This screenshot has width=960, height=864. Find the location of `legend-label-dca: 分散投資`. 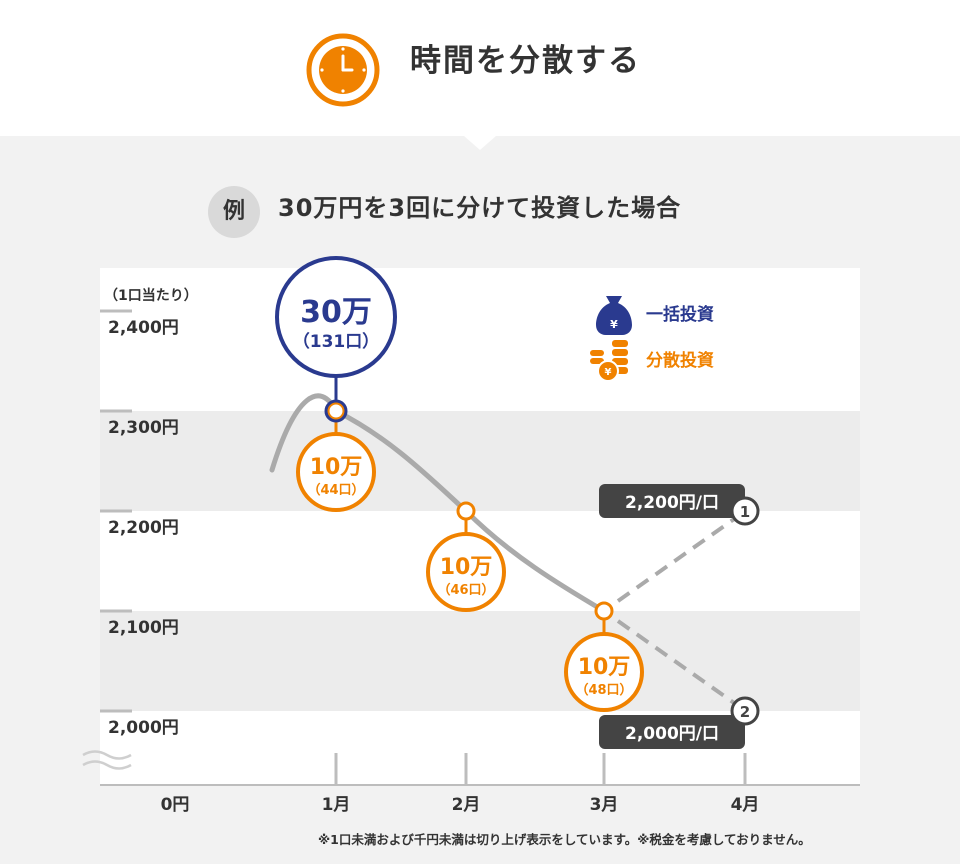

legend-label-dca: 分散投資 is located at coordinates (680, 360).